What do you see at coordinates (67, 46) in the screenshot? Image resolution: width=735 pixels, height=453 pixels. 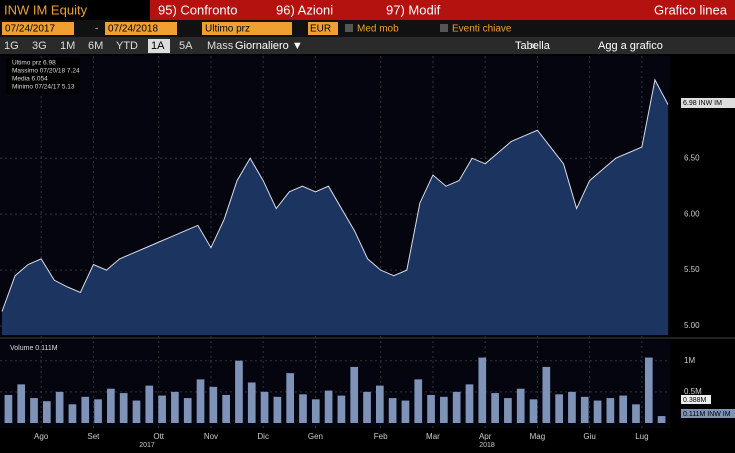 I see `period-btn: 1M` at bounding box center [67, 46].